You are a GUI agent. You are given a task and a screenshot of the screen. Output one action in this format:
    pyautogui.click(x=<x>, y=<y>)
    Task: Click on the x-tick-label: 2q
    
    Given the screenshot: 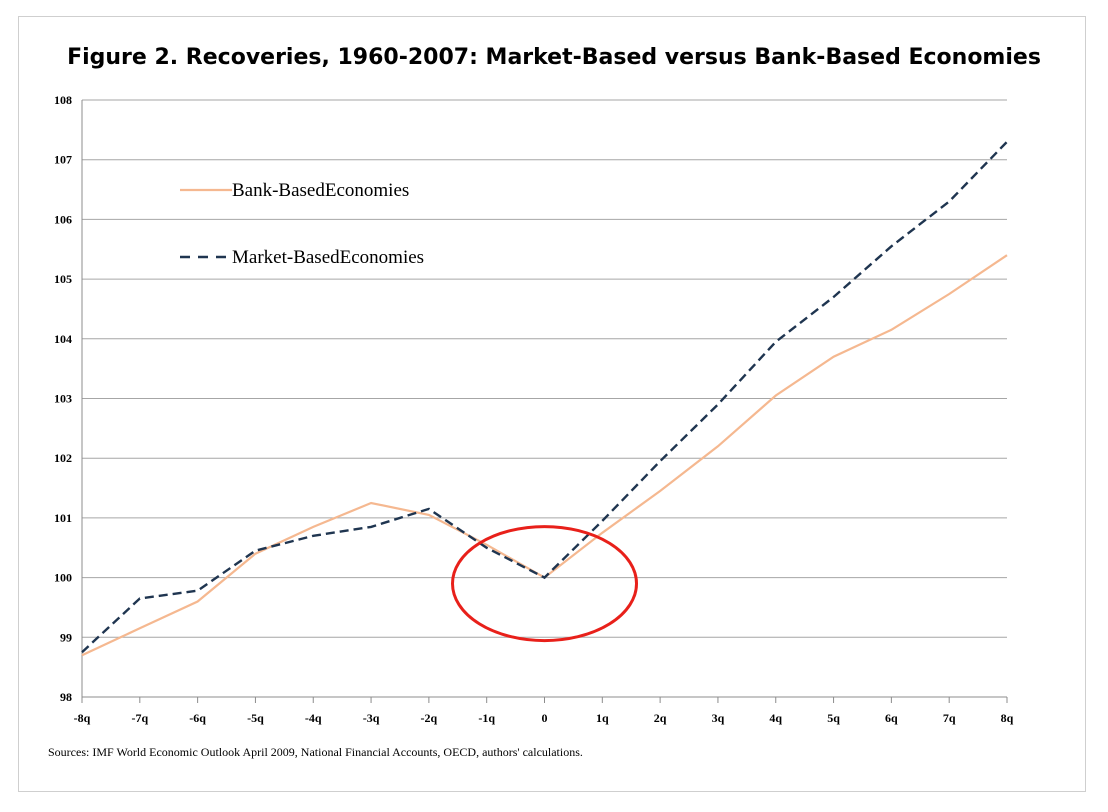 What is the action you would take?
    pyautogui.click(x=660, y=718)
    